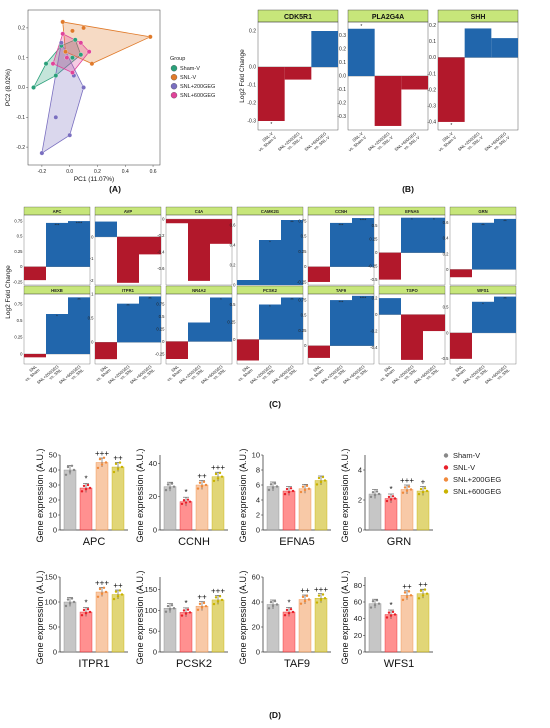  I want to click on y-tick-label: 6, so click(258, 485).